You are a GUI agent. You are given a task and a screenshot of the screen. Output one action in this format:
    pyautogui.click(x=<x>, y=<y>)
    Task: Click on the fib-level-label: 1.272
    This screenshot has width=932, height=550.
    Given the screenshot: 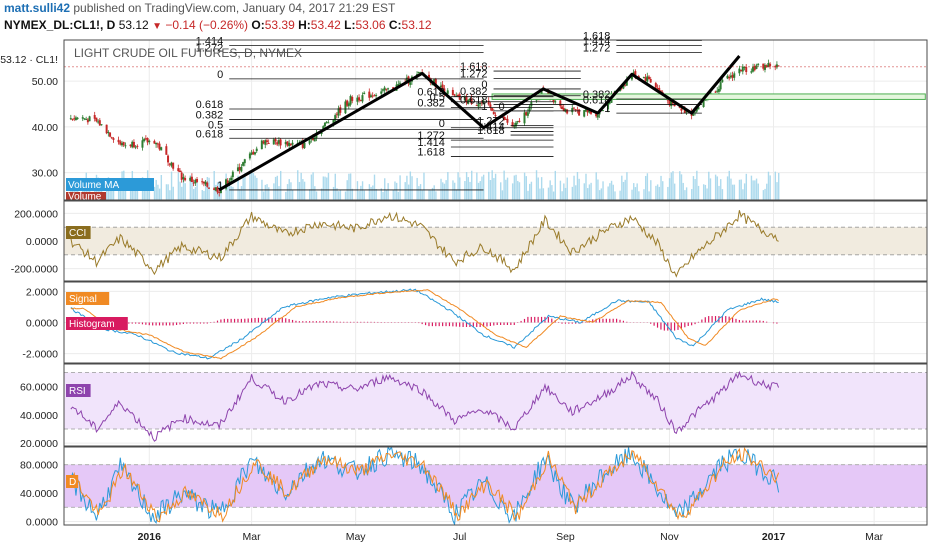 What is the action you would take?
    pyautogui.click(x=597, y=48)
    